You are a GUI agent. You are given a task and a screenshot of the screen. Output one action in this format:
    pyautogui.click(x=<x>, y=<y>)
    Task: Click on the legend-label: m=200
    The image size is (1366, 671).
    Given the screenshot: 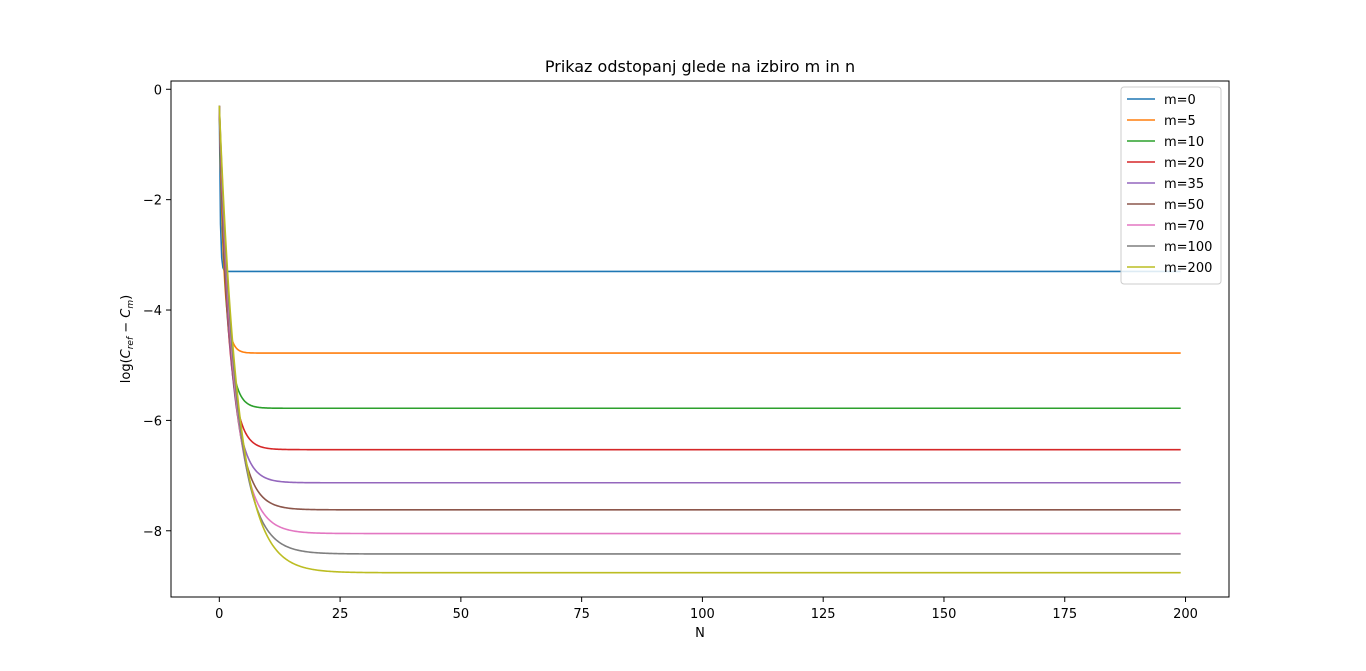 What is the action you would take?
    pyautogui.click(x=1188, y=268)
    